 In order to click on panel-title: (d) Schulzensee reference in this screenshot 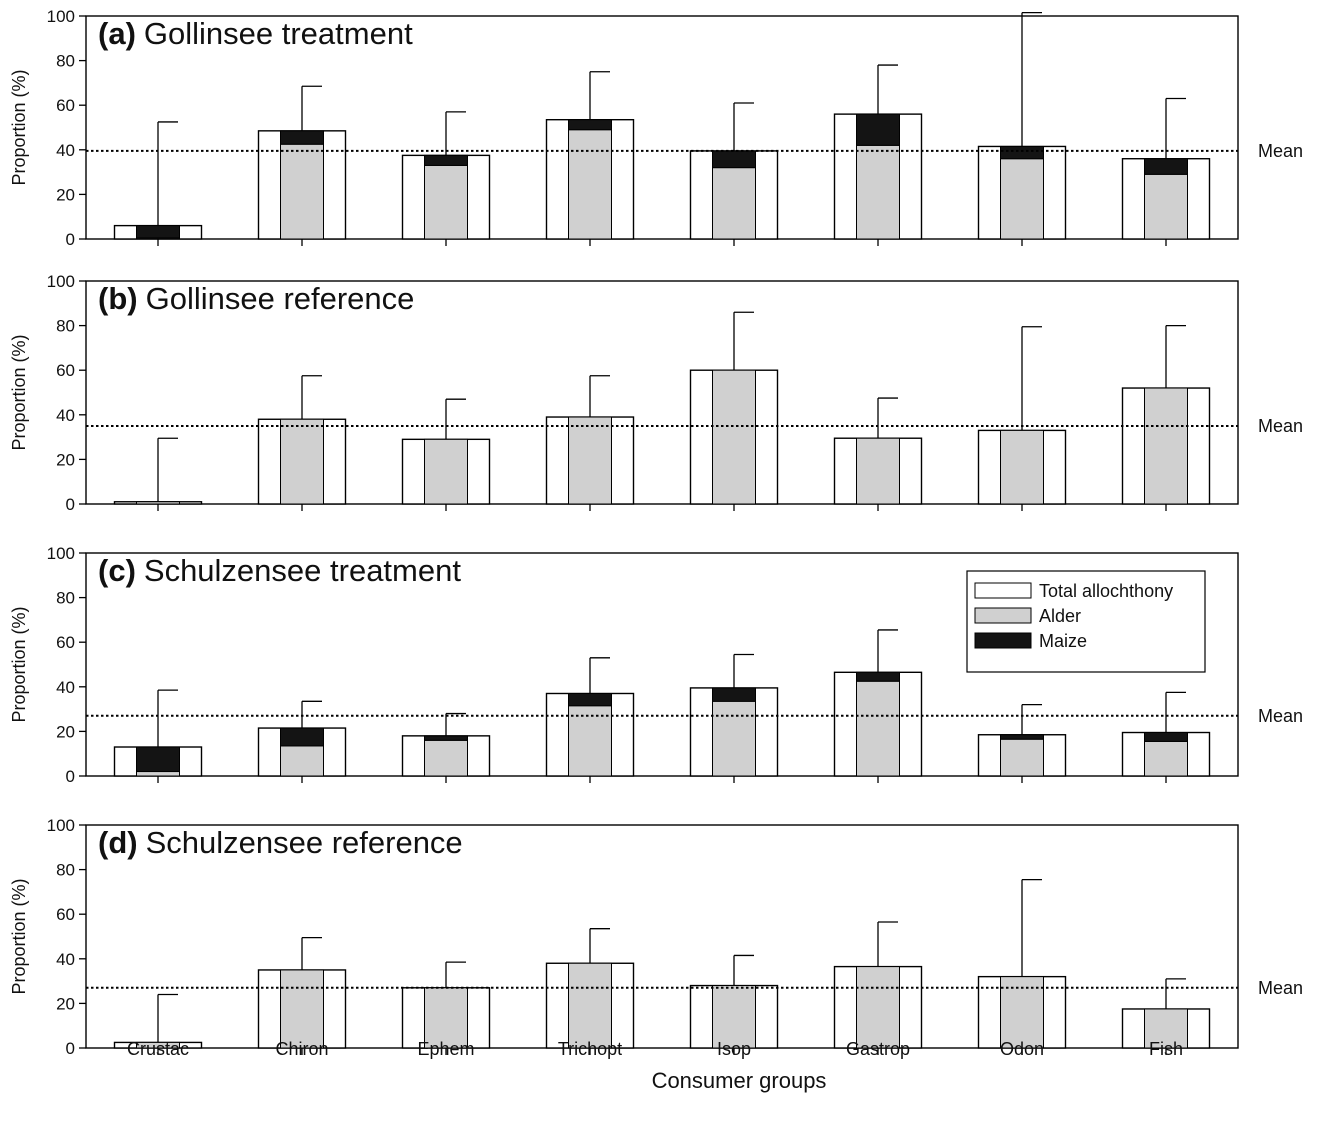, I will do `click(280, 842)`.